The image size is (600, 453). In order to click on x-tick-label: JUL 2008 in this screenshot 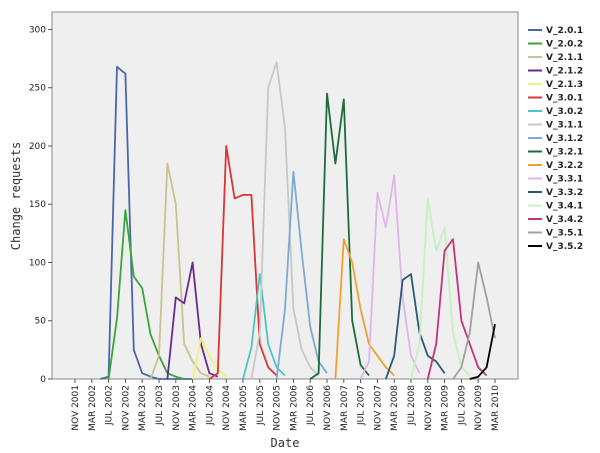, I will do `click(412, 405)`.